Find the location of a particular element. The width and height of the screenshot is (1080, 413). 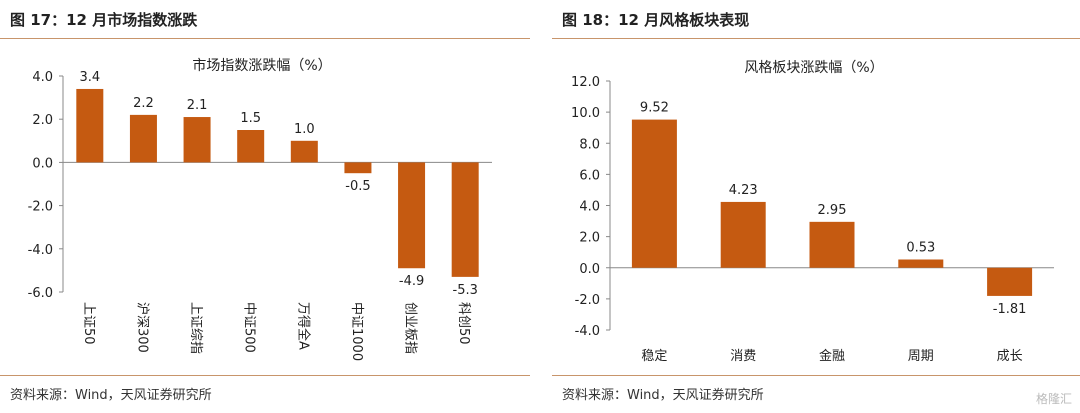

chart-title: 市场指数涨跌幅（%） is located at coordinates (261, 65).